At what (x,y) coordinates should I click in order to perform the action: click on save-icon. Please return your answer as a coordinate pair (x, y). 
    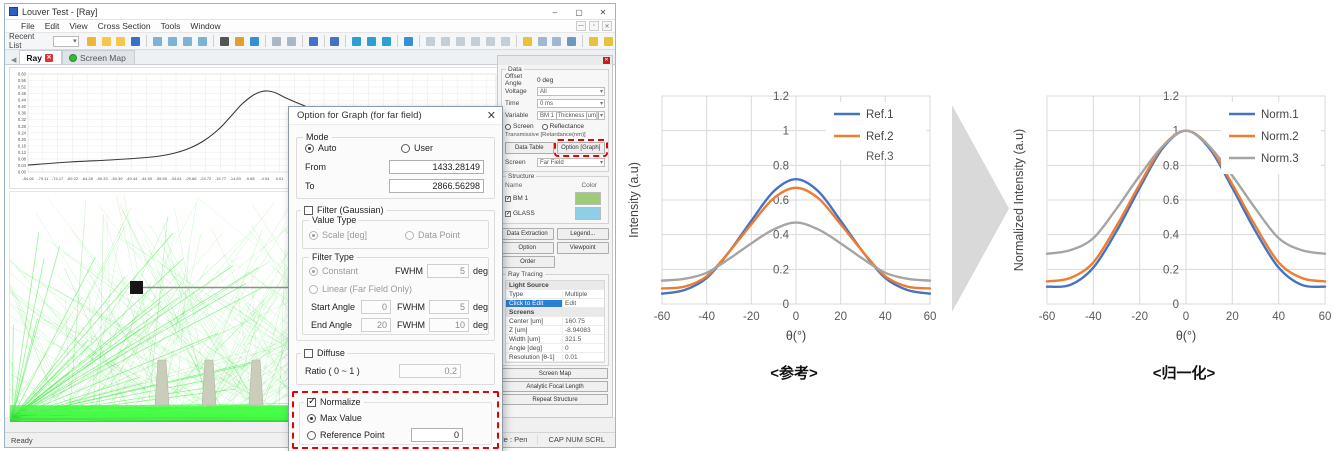
    Looking at the image, I should click on (135, 41).